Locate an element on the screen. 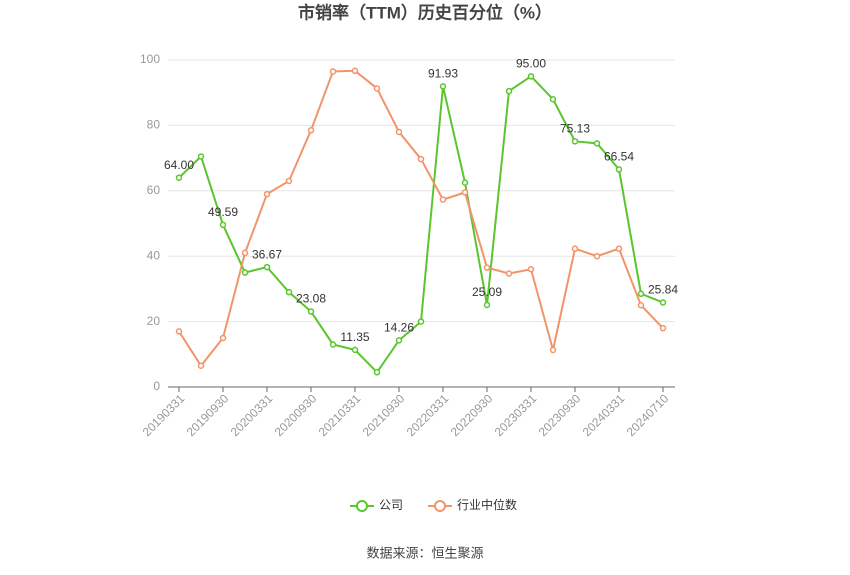 The image size is (850, 575). data-label: 64.00 is located at coordinates (179, 165).